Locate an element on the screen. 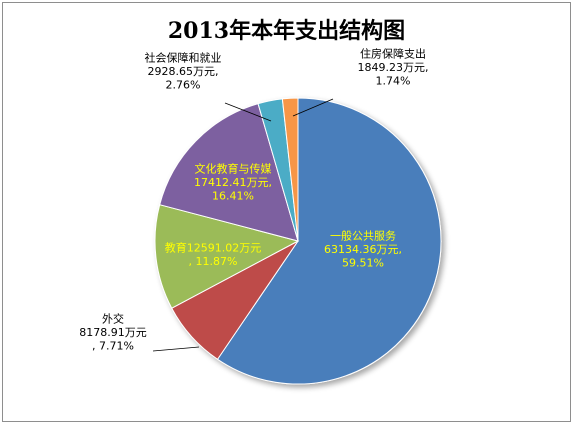  data-label-line: 教育12591.02万元 is located at coordinates (213, 247).